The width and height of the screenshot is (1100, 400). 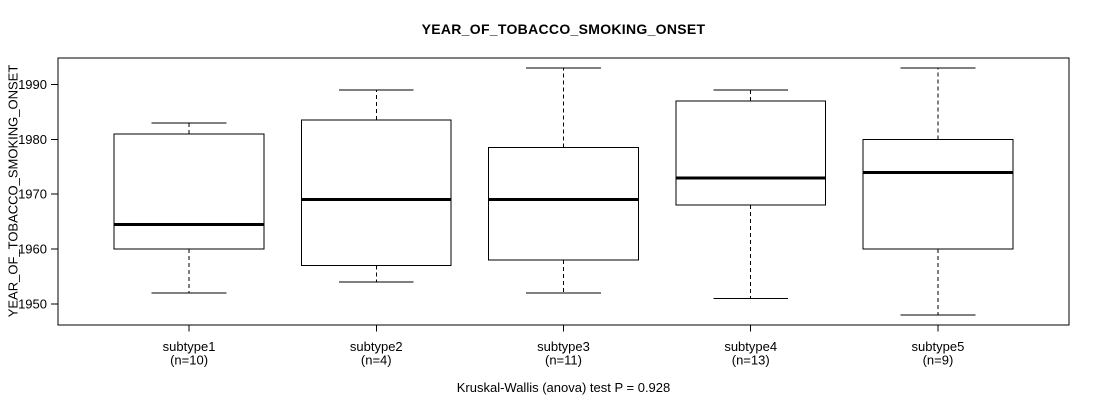 I want to click on x-tick-label: subtype4, so click(x=750, y=346).